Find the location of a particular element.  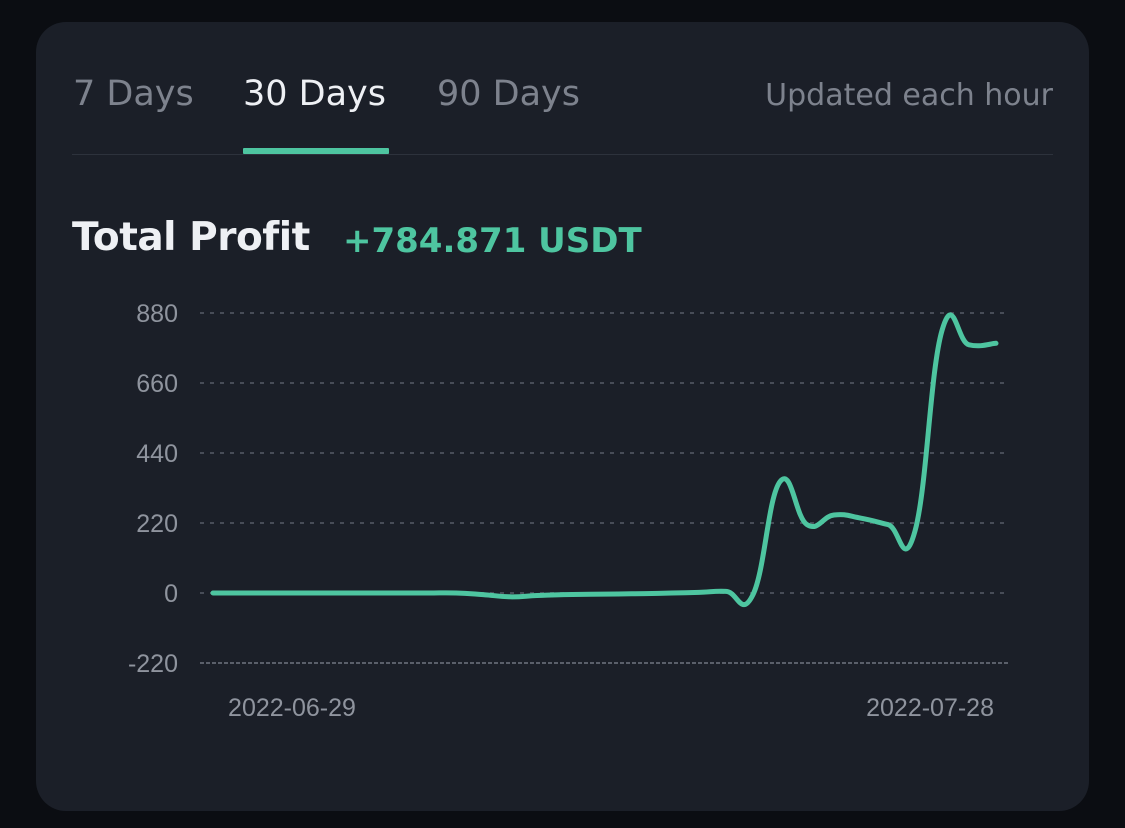

x-tick-label: 2022-06-29 is located at coordinates (292, 708).